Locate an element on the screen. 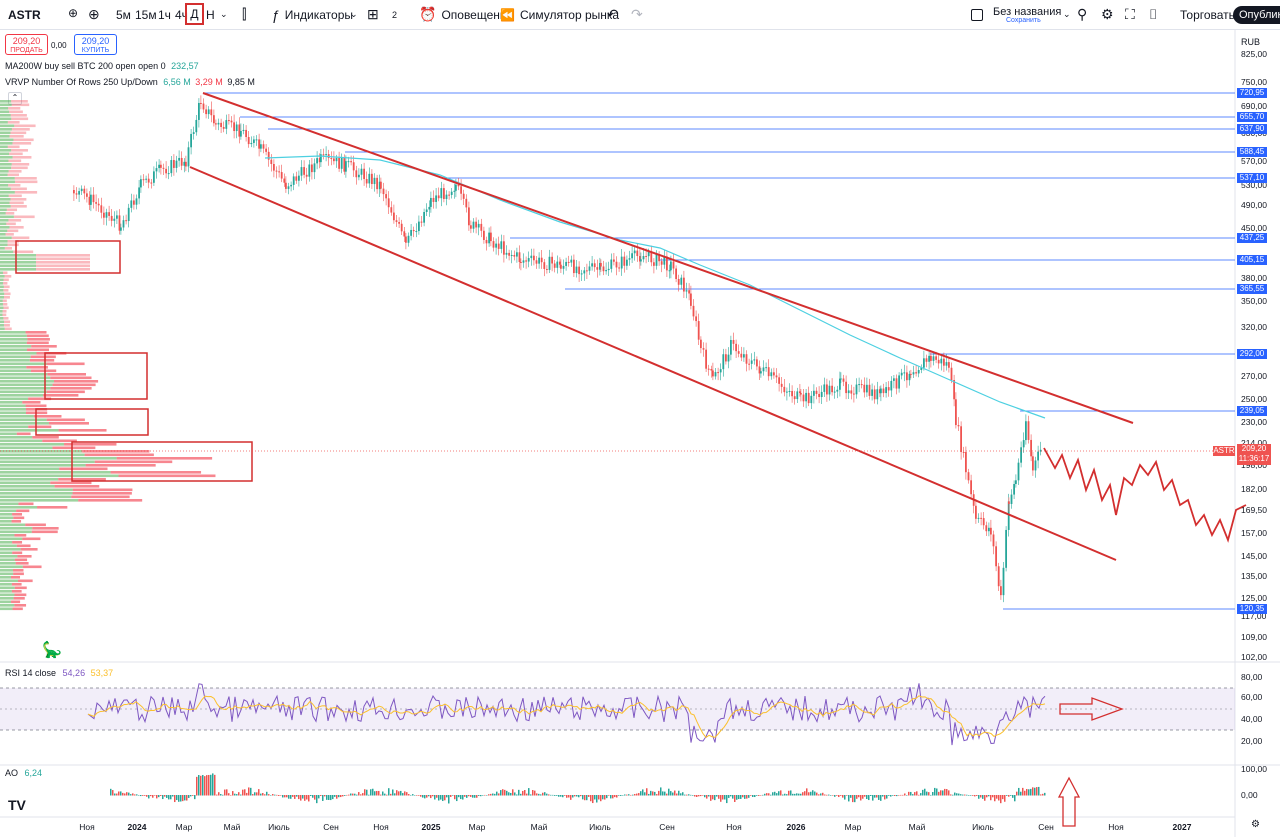  undo-button: ↶ is located at coordinates (613, 14).